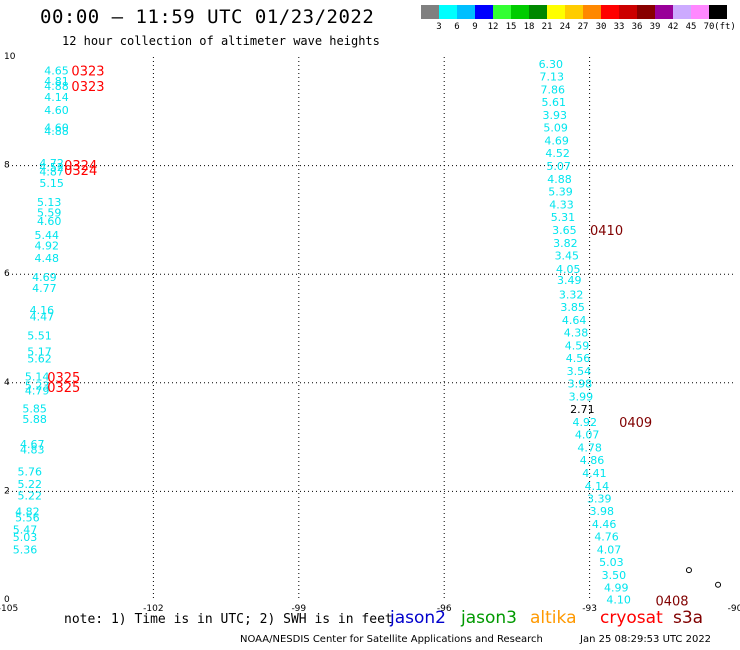  I want to click on swh-value-label: 4.38, so click(576, 332).